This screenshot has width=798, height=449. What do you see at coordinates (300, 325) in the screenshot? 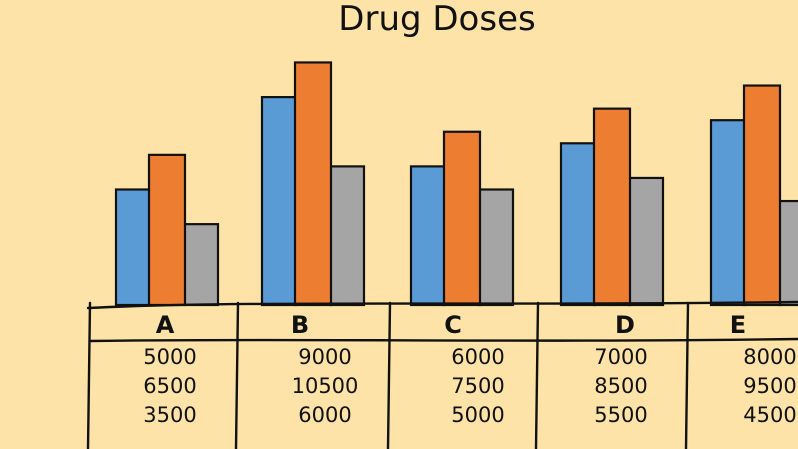
I see `category-label-b: B` at bounding box center [300, 325].